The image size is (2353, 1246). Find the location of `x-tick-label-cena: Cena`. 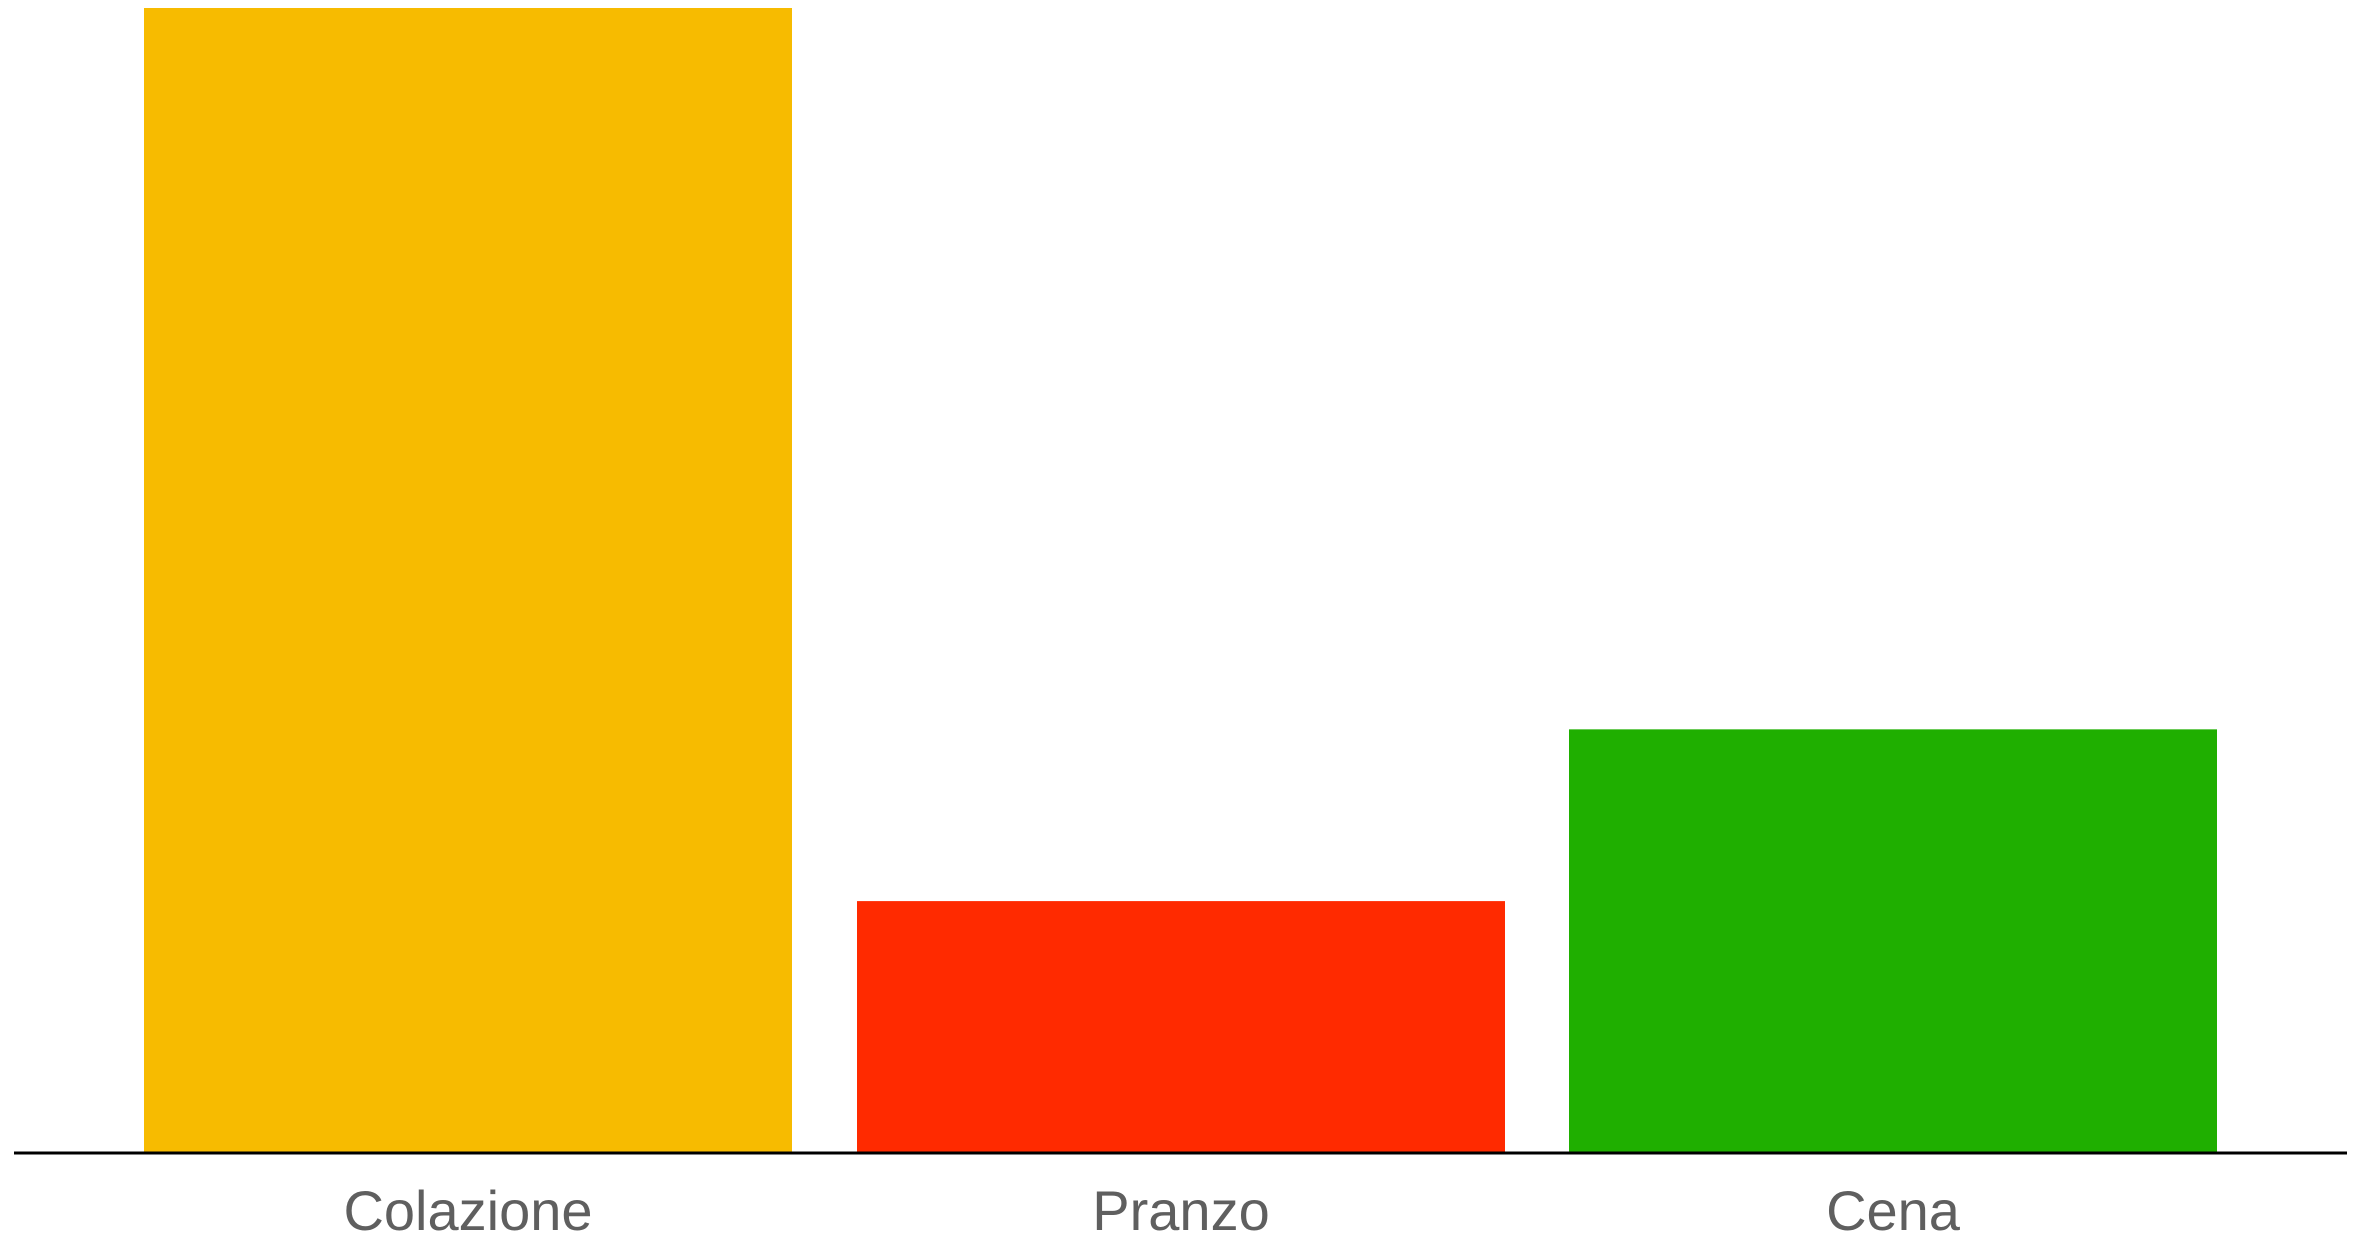

x-tick-label-cena: Cena is located at coordinates (1893, 1210).